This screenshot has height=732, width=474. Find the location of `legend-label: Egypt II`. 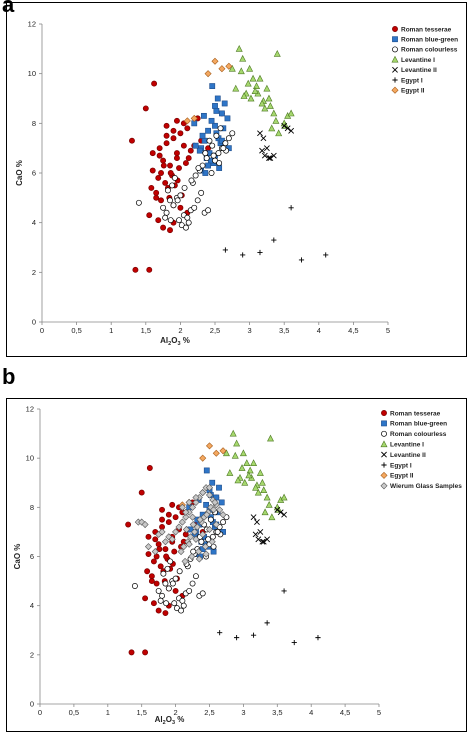

legend-label: Egypt II is located at coordinates (402, 476).